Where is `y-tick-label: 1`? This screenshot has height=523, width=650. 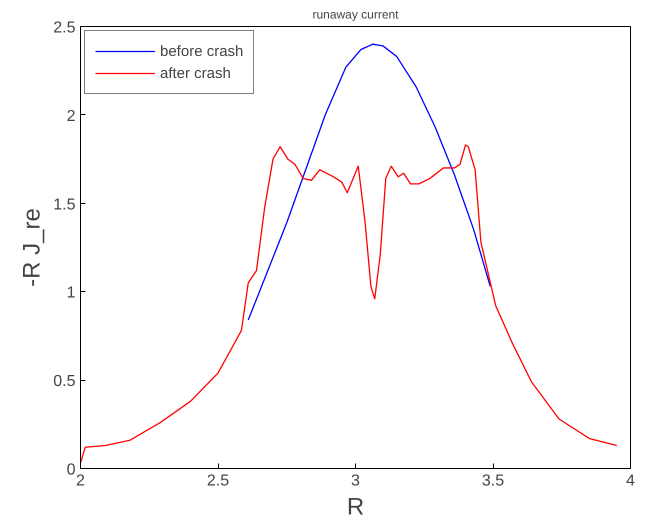
y-tick-label: 1 is located at coordinates (71, 293).